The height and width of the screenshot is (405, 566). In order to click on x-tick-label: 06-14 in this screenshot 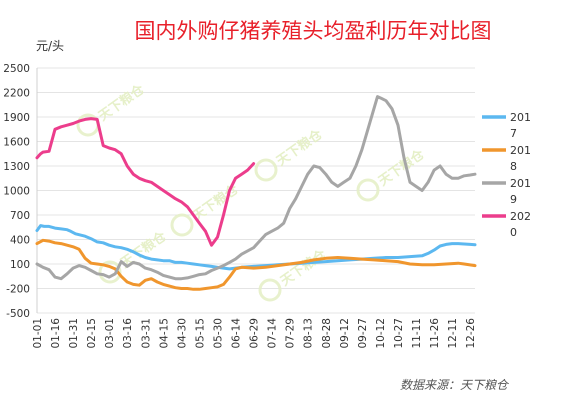, I will do `click(237, 333)`.